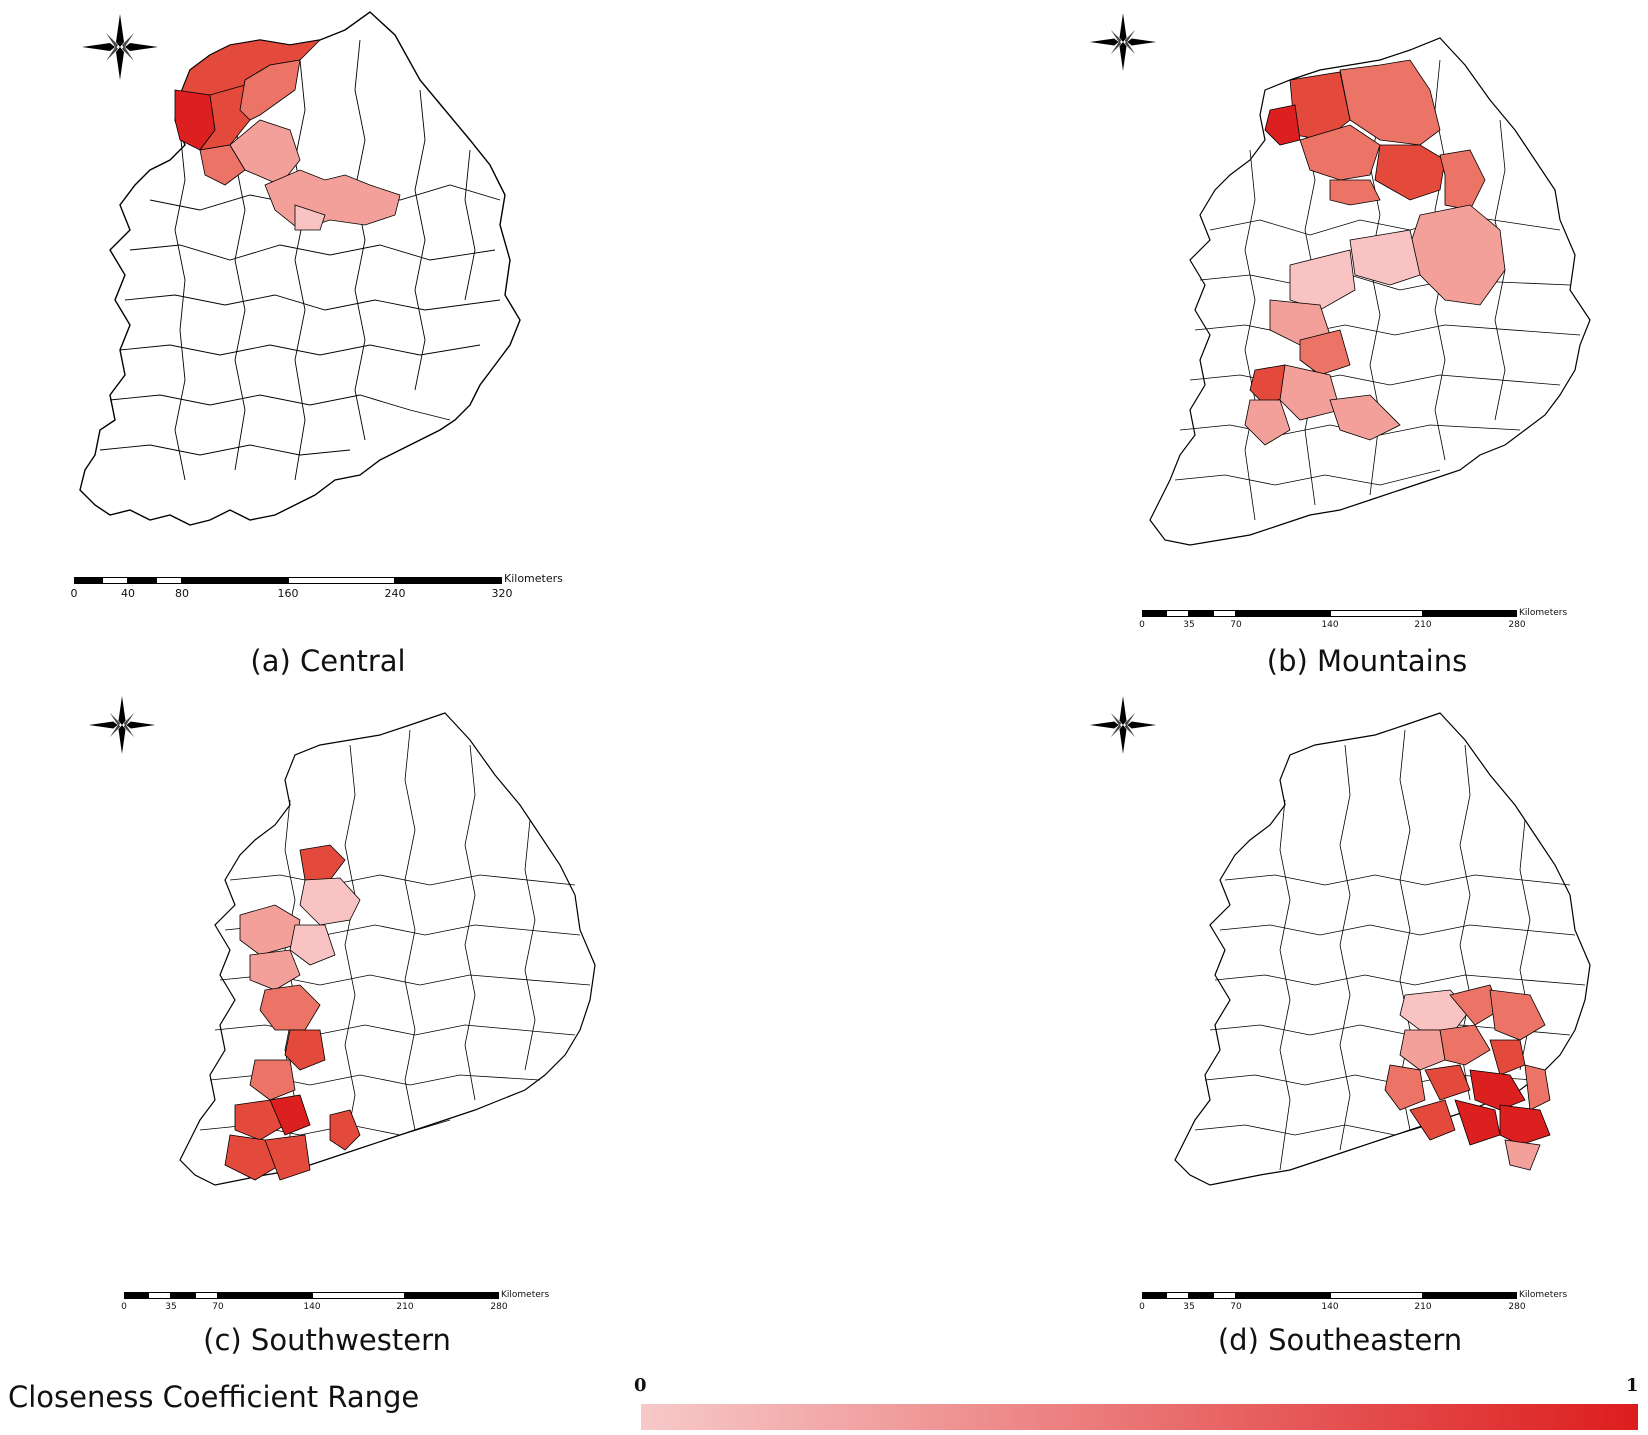 This screenshot has width=1648, height=1435. What do you see at coordinates (300, 260) in the screenshot?
I see `district-lines` at bounding box center [300, 260].